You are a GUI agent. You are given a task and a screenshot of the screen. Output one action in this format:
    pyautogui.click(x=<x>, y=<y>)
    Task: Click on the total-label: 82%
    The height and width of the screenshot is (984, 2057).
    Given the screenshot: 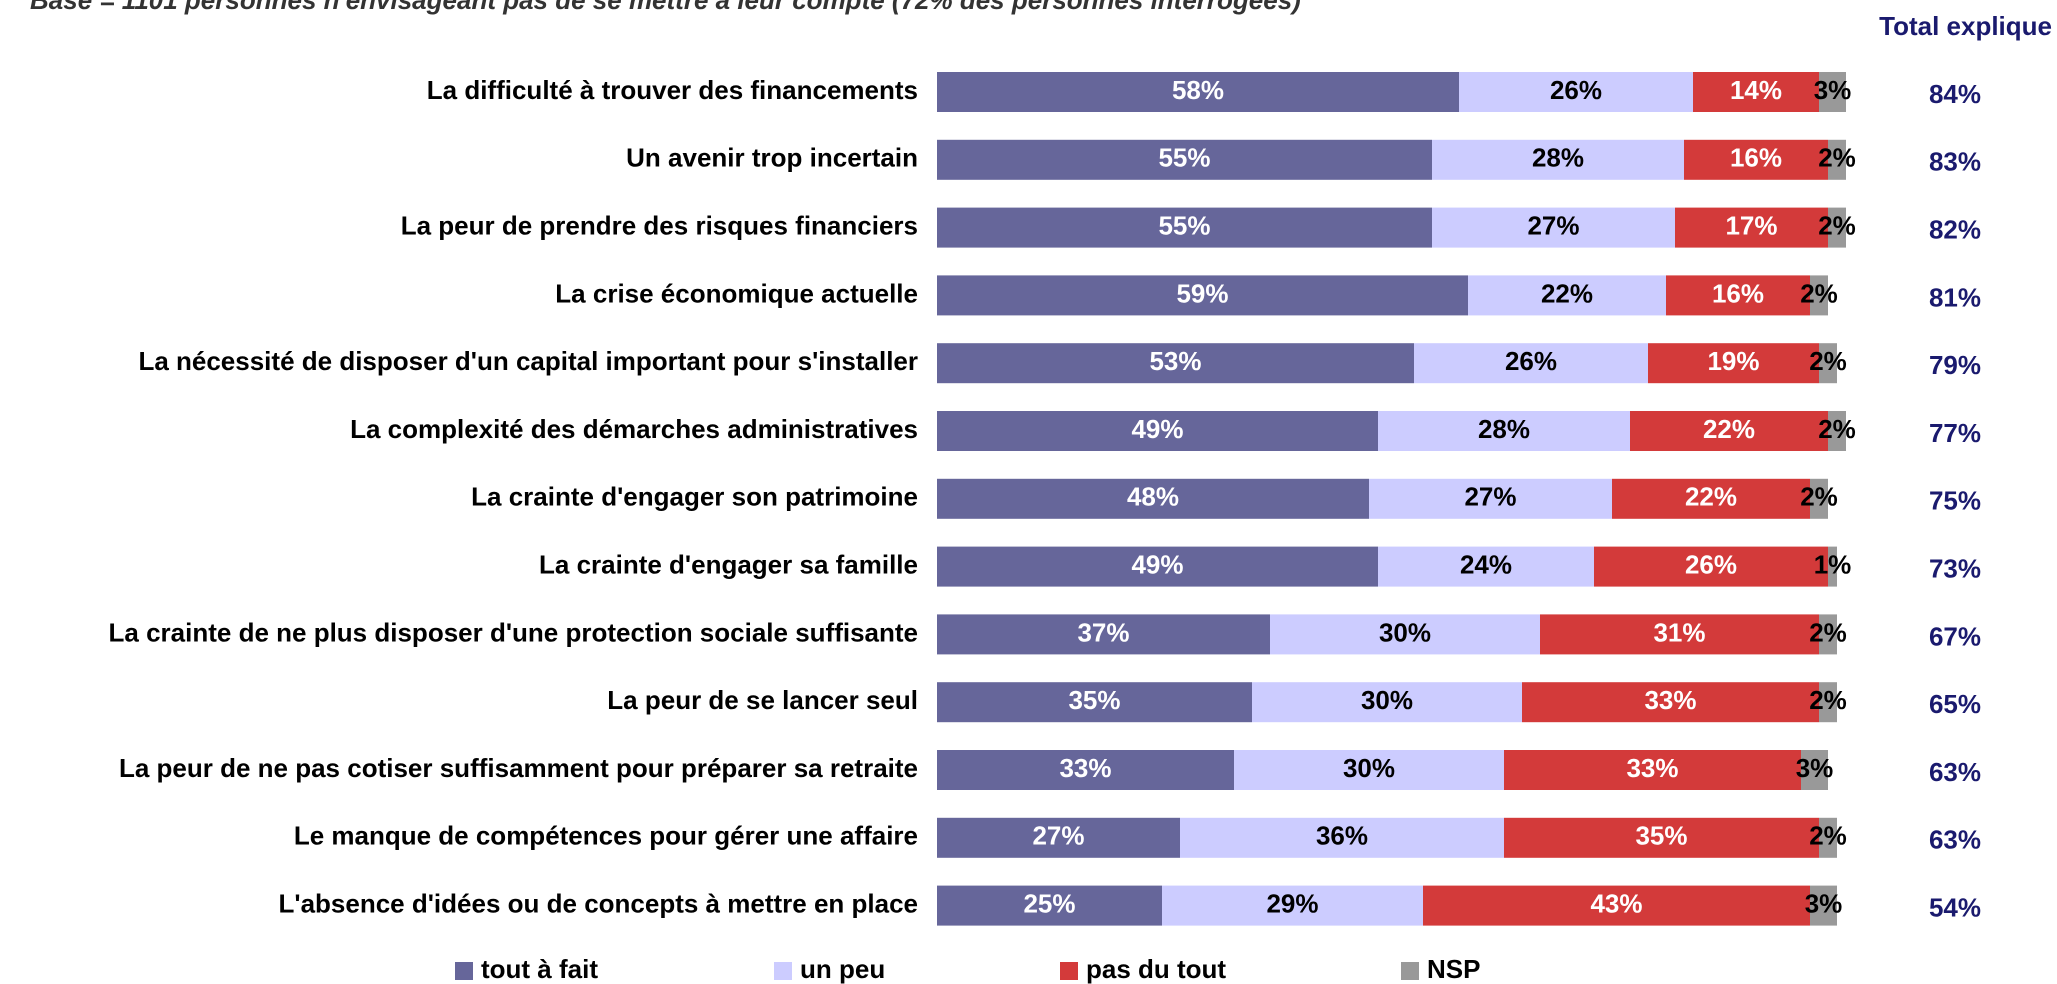 What is the action you would take?
    pyautogui.click(x=1955, y=229)
    